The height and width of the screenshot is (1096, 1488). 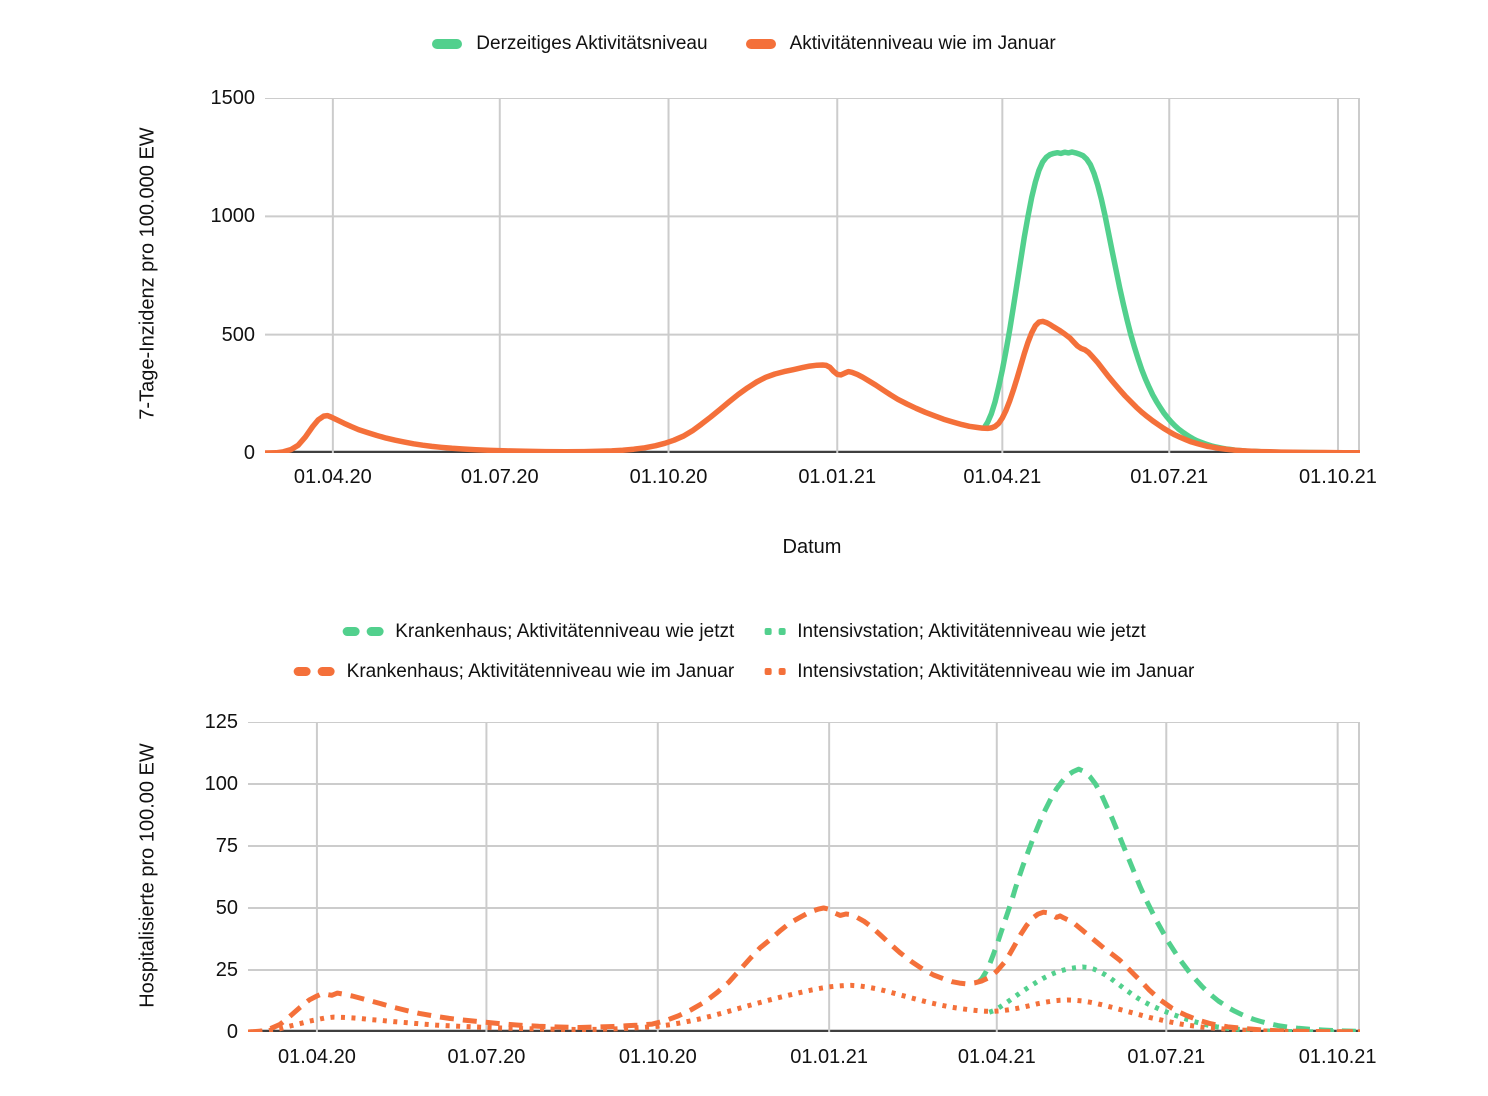 I want to click on y-tick-label: 125, so click(x=221, y=722).